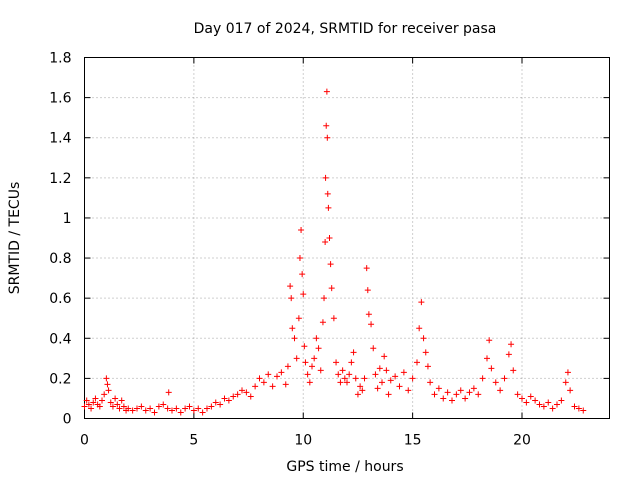  What do you see at coordinates (60, 139) in the screenshot?
I see `y-tick-label: 1.4` at bounding box center [60, 139].